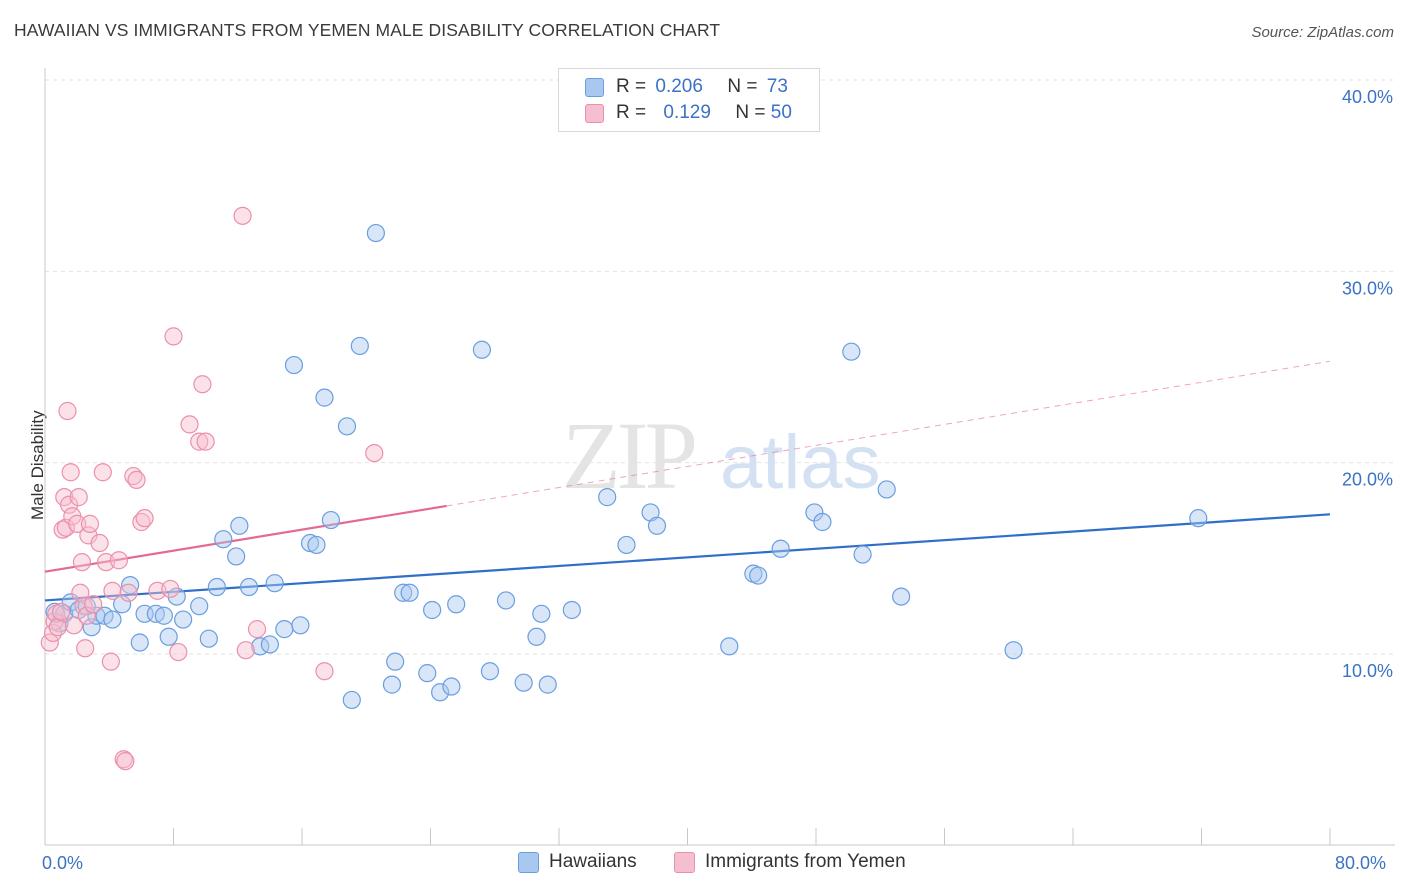  What do you see at coordinates (686, 87) in the screenshot?
I see `legend-row-hawaiians: R = 0.206 N = 73` at bounding box center [686, 87].